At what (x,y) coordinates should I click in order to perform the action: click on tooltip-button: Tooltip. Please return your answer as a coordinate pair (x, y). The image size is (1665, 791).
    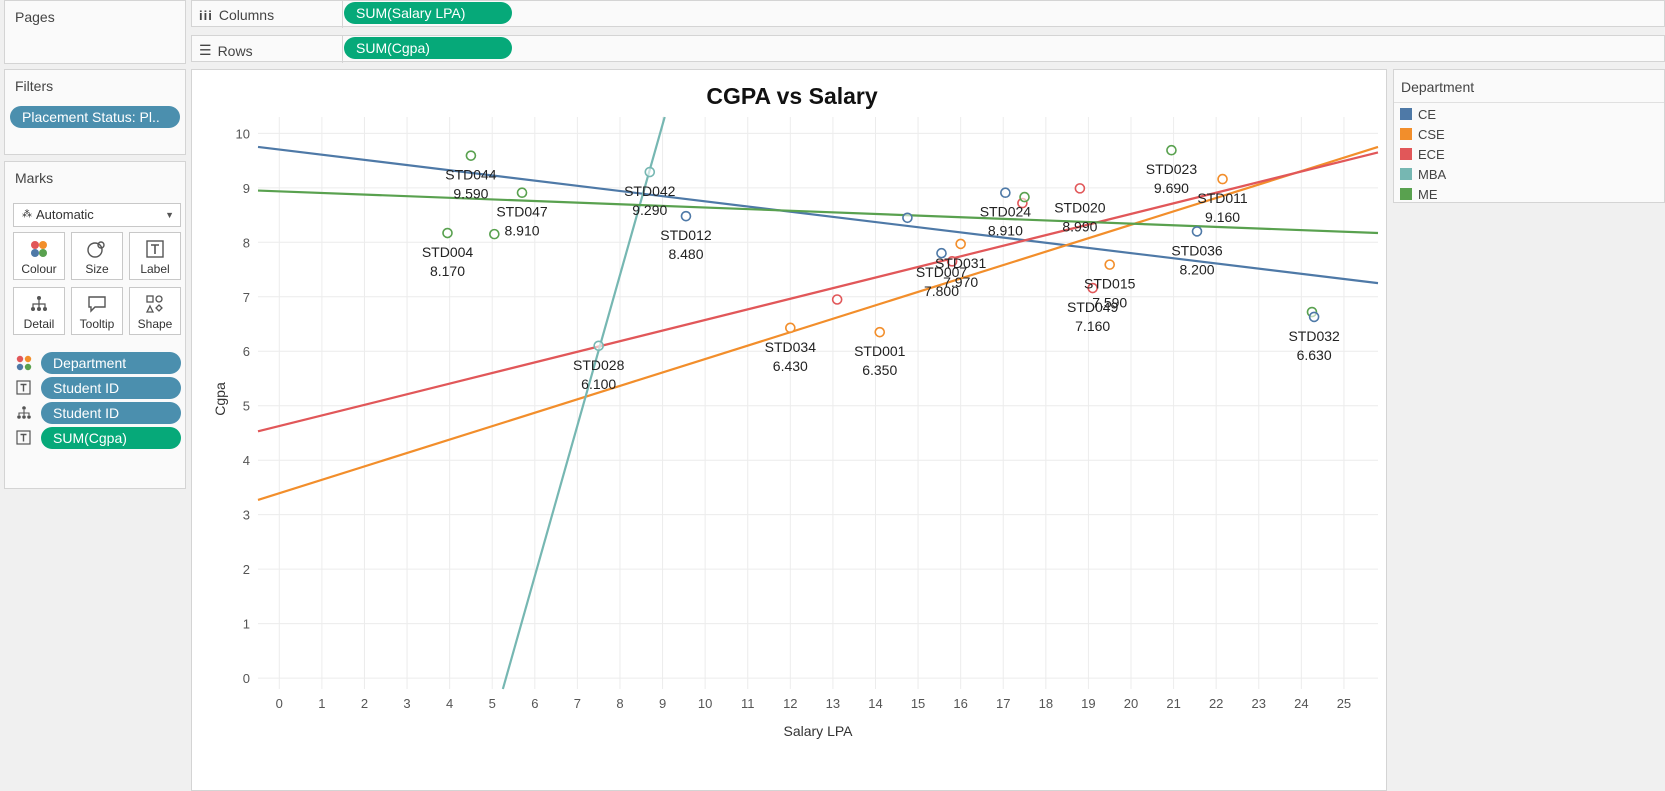
    Looking at the image, I should click on (97, 311).